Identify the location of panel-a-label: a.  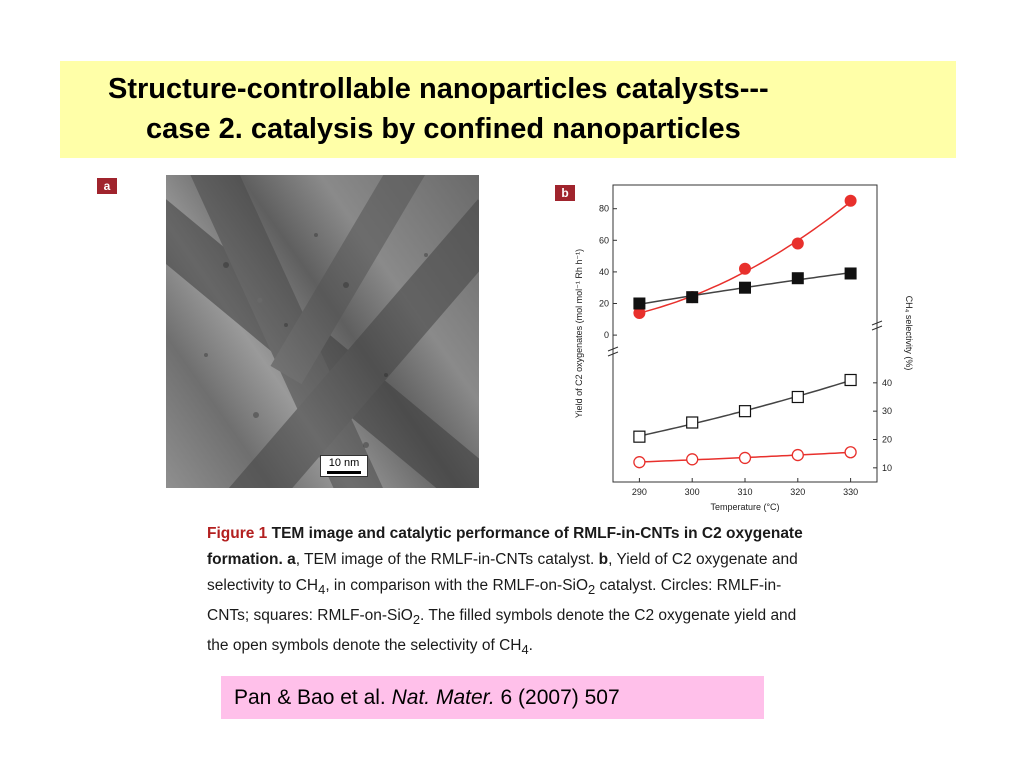
(107, 186).